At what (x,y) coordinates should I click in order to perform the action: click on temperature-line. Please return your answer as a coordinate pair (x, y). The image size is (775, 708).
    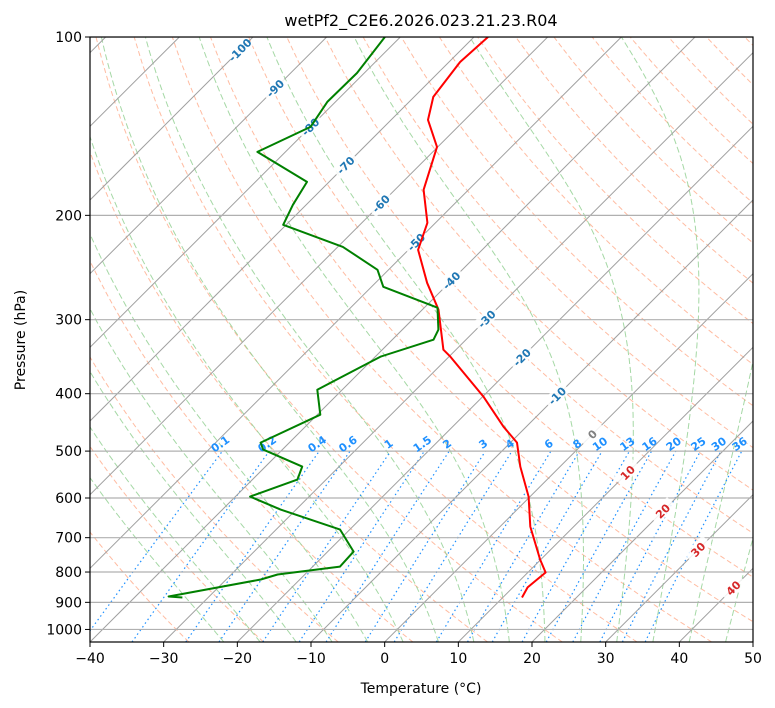
    Looking at the image, I should click on (482, 317).